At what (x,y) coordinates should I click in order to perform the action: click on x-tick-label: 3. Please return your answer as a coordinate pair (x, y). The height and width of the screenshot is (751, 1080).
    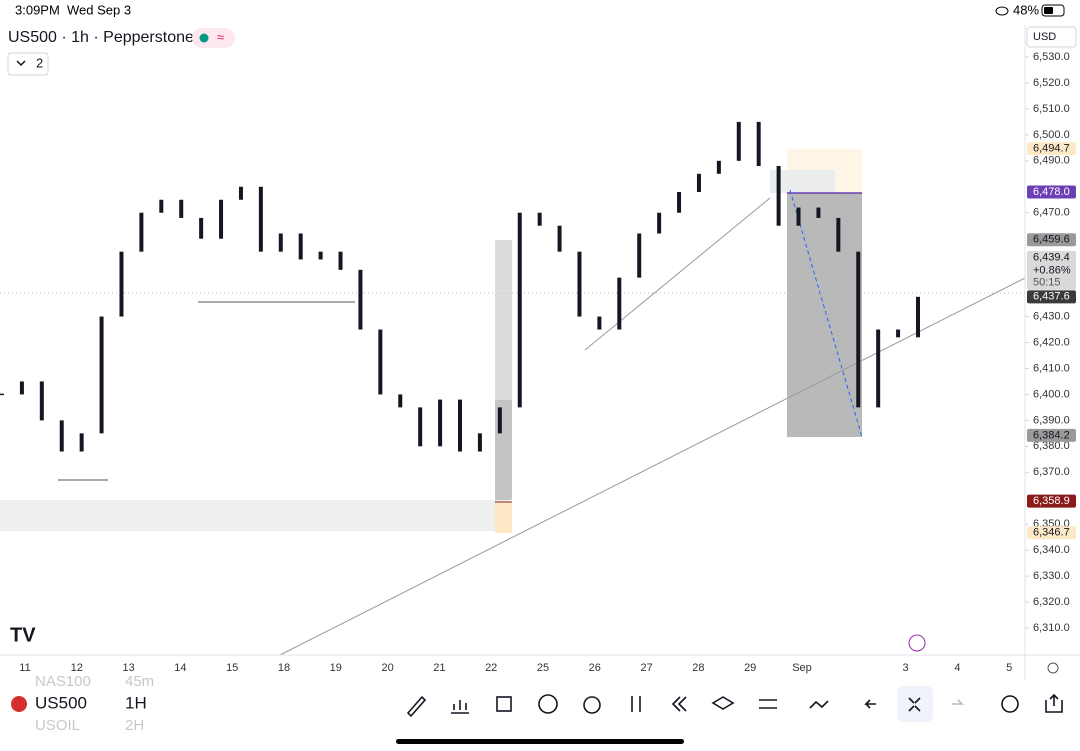
    Looking at the image, I should click on (906, 668).